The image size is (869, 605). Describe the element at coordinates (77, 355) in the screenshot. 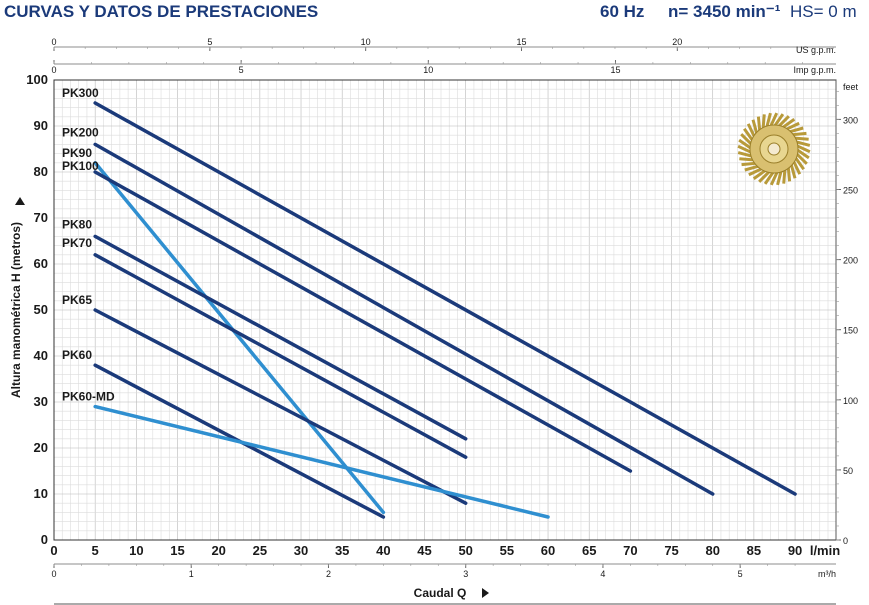

I see `series-label-pk60: PK60` at that location.